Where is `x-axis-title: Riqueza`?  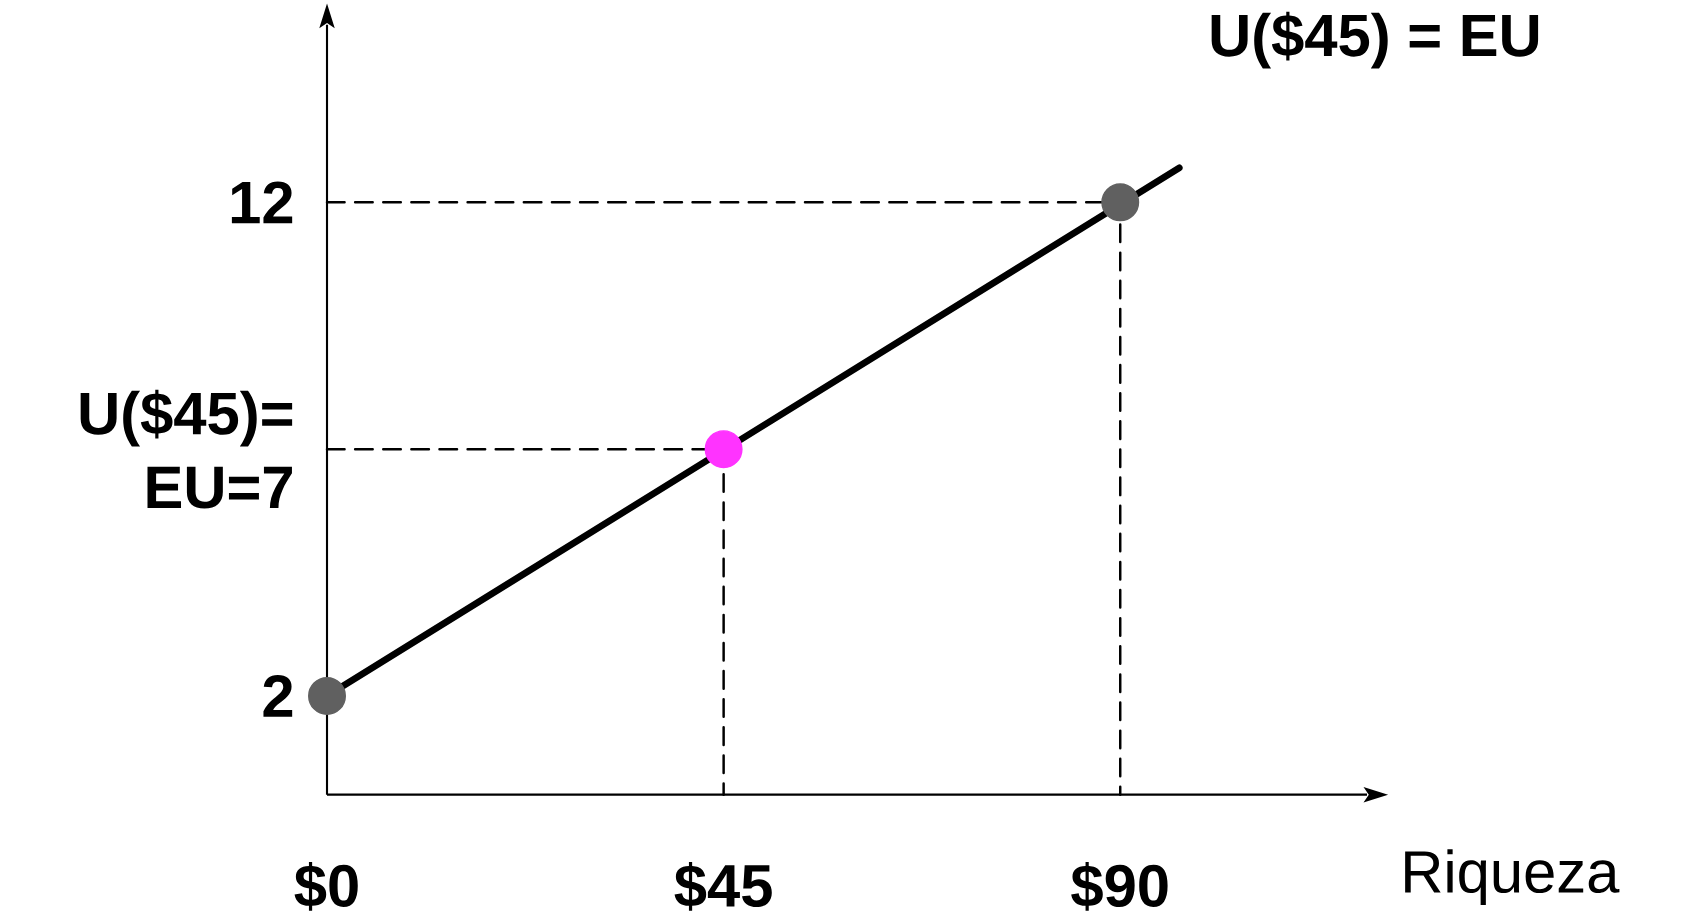 x-axis-title: Riqueza is located at coordinates (1512, 877).